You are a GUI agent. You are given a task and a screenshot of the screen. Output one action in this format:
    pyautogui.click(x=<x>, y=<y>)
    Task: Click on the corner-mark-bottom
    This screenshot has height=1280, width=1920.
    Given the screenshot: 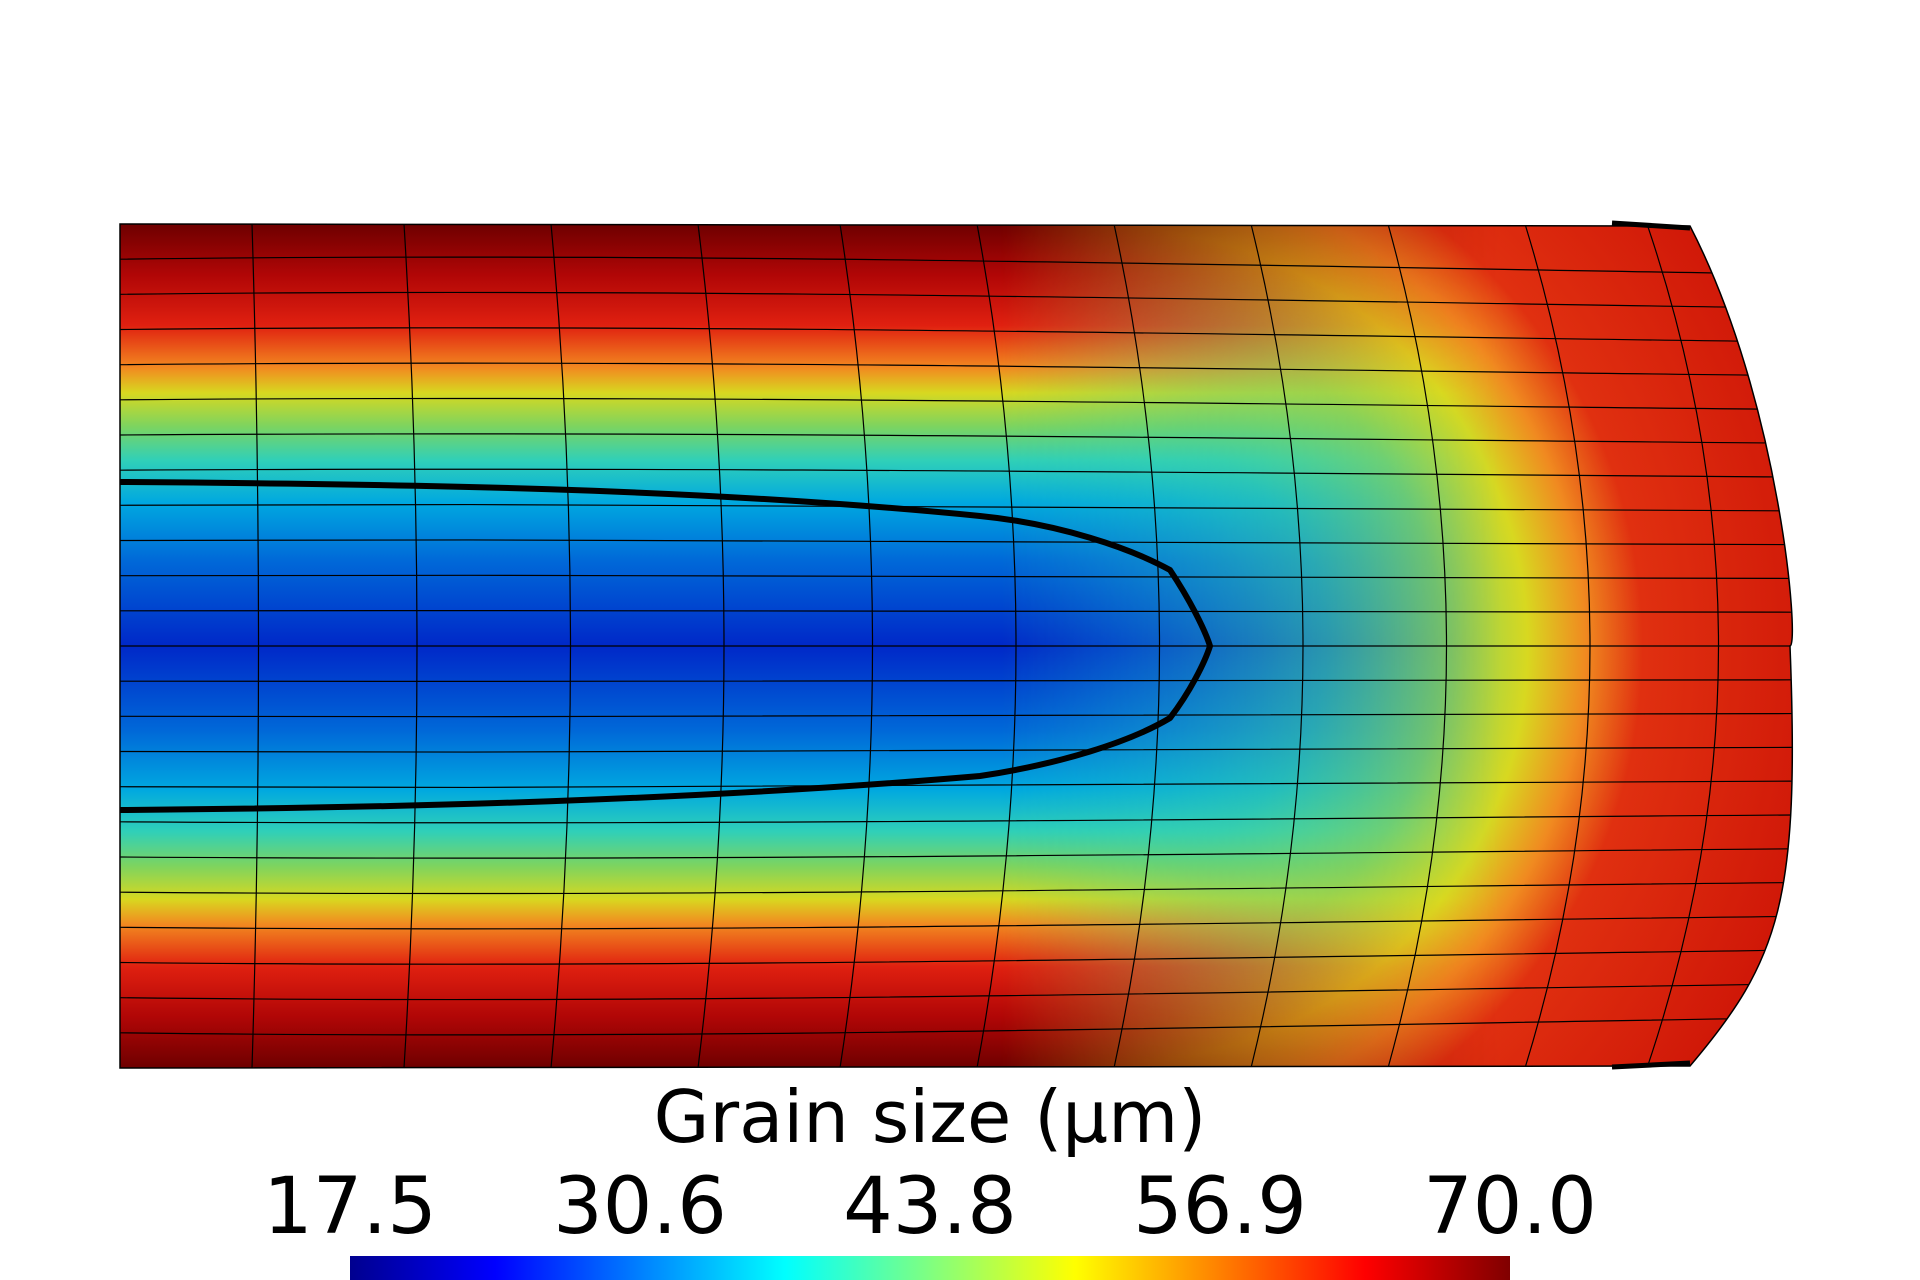 What is the action you would take?
    pyautogui.click(x=1651, y=1065)
    